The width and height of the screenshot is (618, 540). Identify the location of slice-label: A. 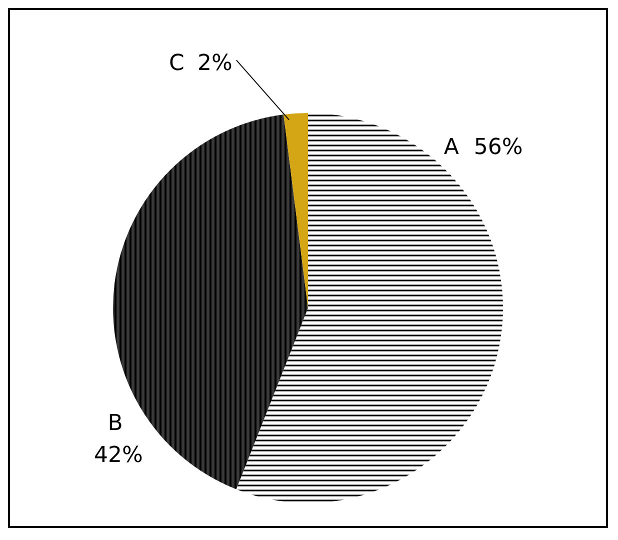
(451, 147).